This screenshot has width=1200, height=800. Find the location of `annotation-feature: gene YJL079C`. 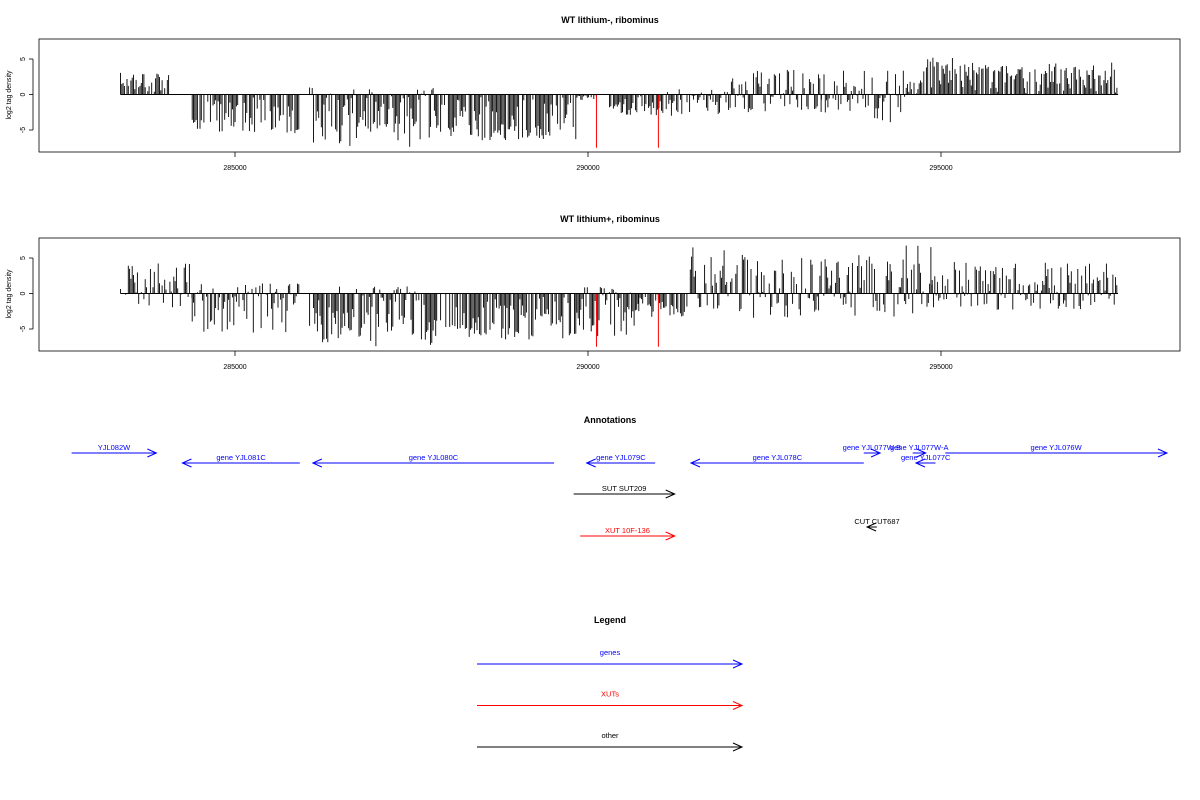

annotation-feature: gene YJL079C is located at coordinates (620, 460).